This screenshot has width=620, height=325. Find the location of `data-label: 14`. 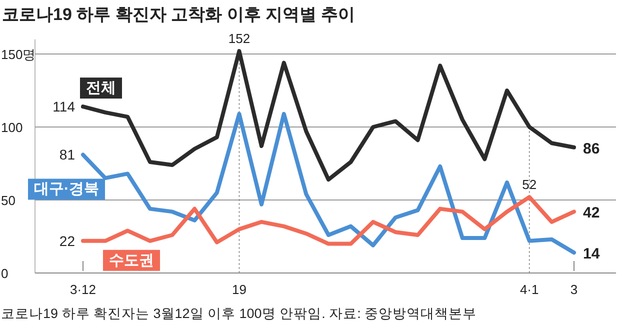

data-label: 14 is located at coordinates (591, 254).